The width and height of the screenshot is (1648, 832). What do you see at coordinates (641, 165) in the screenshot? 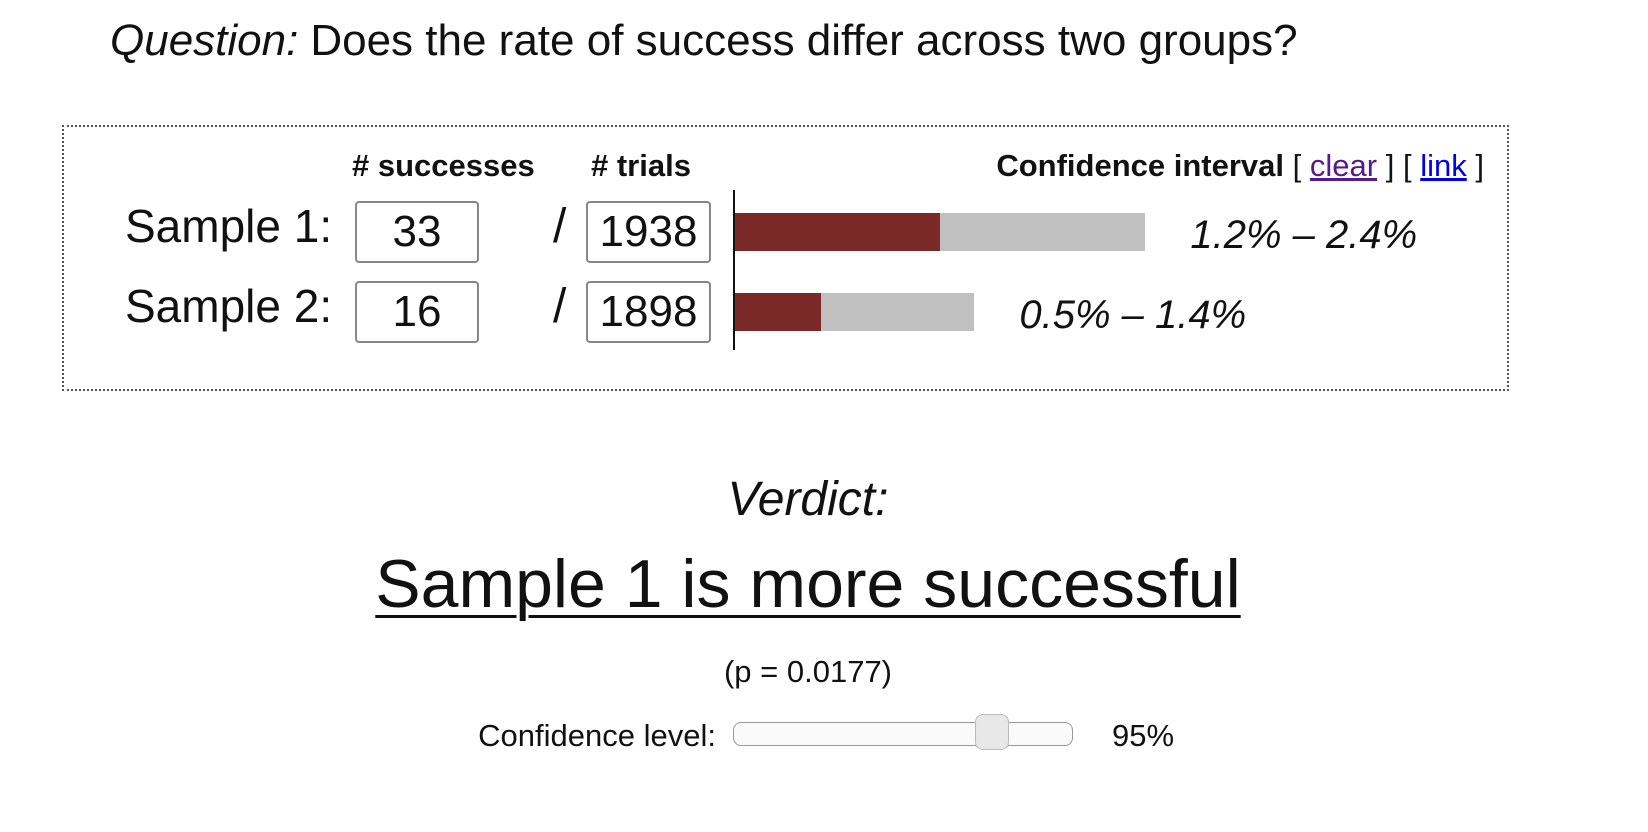
I see `trials-header: # trials` at bounding box center [641, 165].